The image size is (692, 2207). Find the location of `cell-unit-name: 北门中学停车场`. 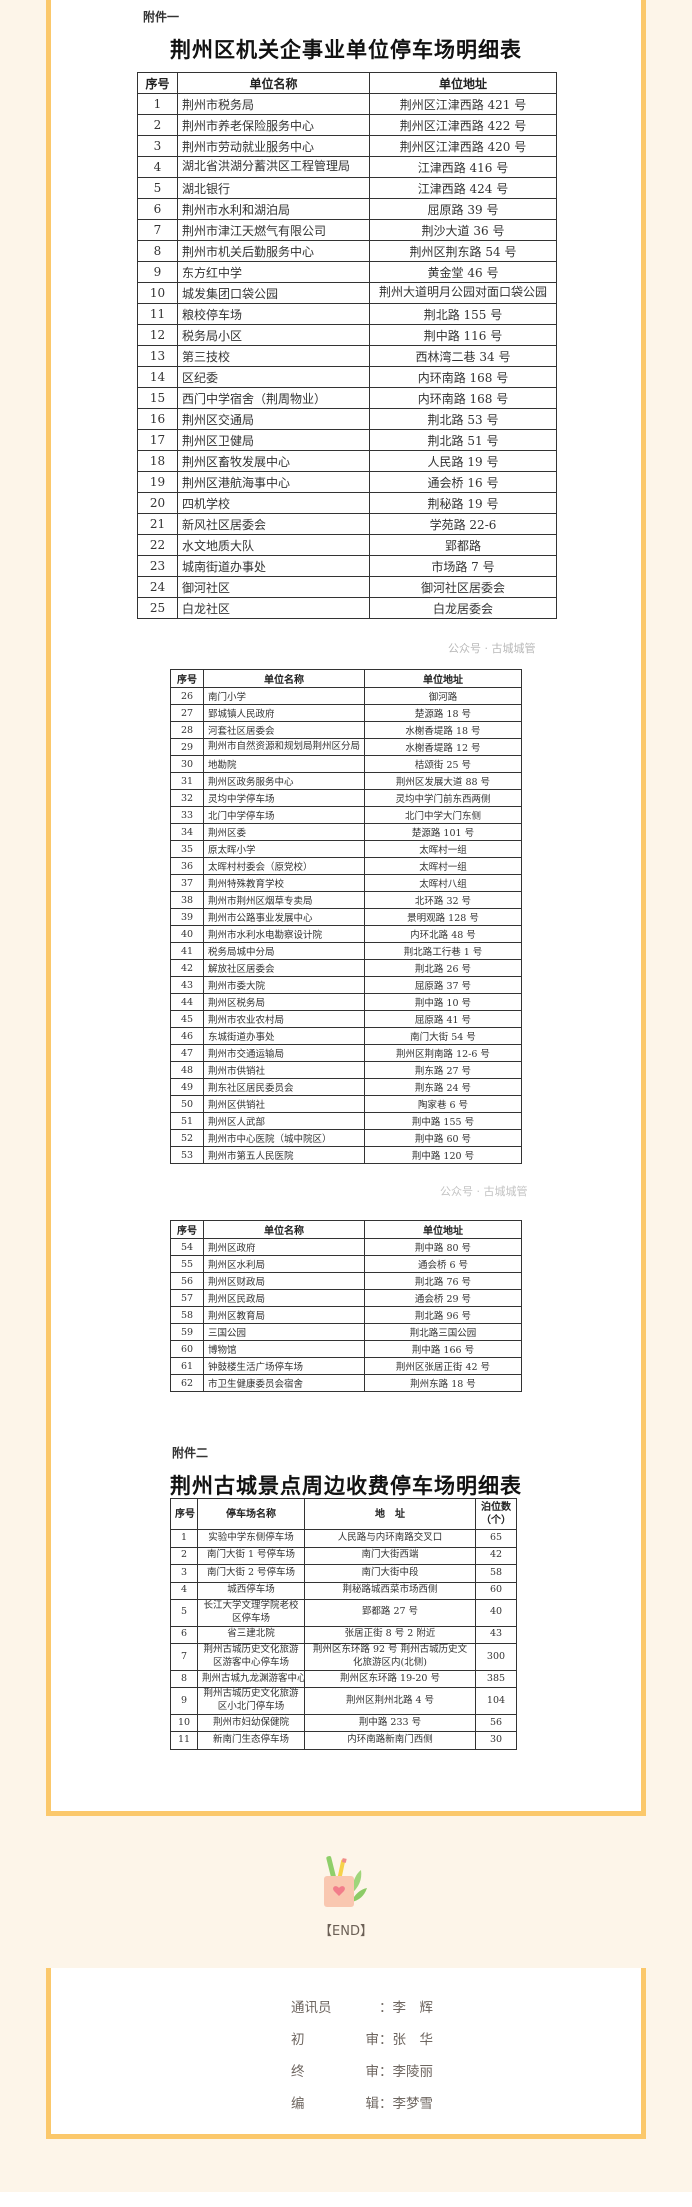

cell-unit-name: 北门中学停车场 is located at coordinates (284, 815).